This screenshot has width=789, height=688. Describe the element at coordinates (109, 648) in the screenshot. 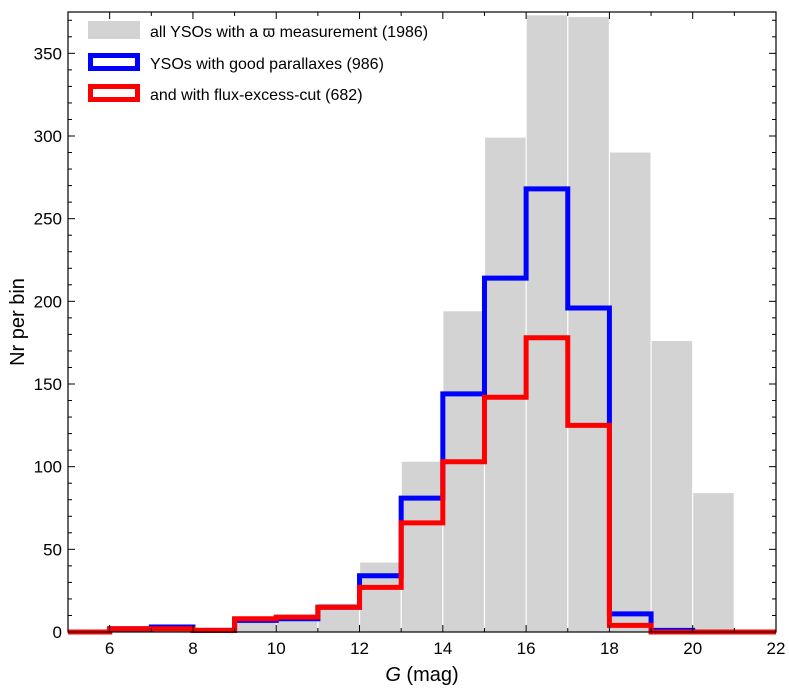

I see `x-tick-label: 6` at that location.